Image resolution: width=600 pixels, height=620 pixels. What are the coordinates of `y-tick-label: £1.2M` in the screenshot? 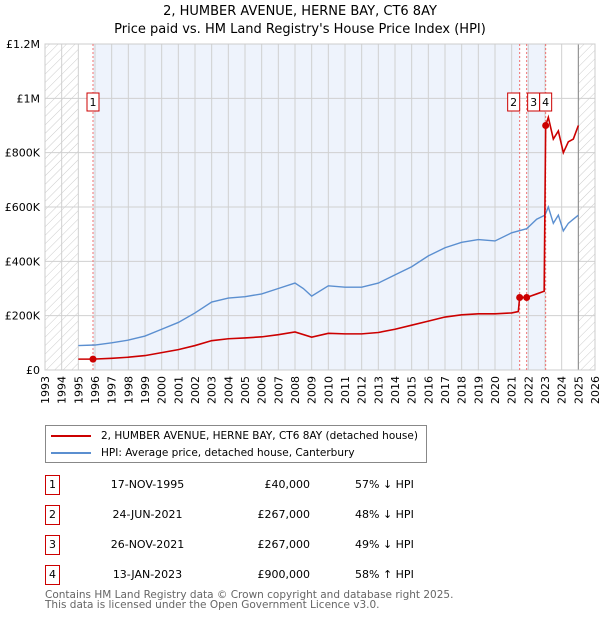 It's located at (23, 44).